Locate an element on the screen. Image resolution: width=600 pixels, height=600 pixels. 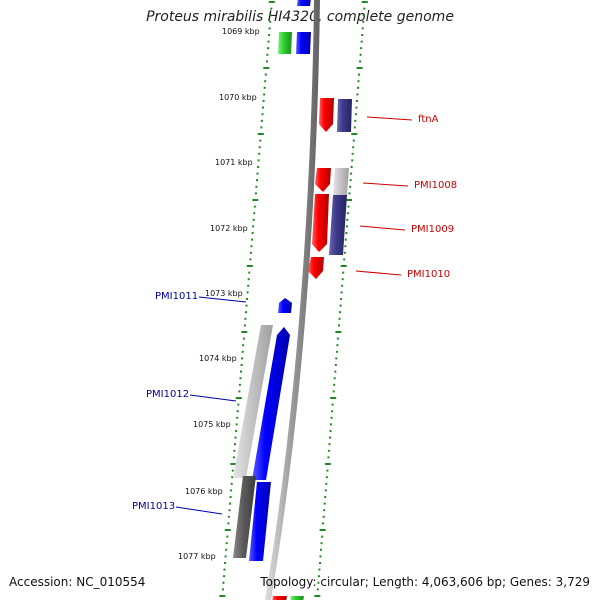
forward-strand-genes is located at coordinates (330, 188).